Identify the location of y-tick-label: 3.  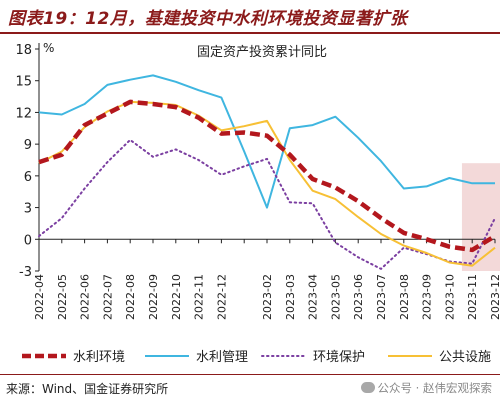
(28, 209).